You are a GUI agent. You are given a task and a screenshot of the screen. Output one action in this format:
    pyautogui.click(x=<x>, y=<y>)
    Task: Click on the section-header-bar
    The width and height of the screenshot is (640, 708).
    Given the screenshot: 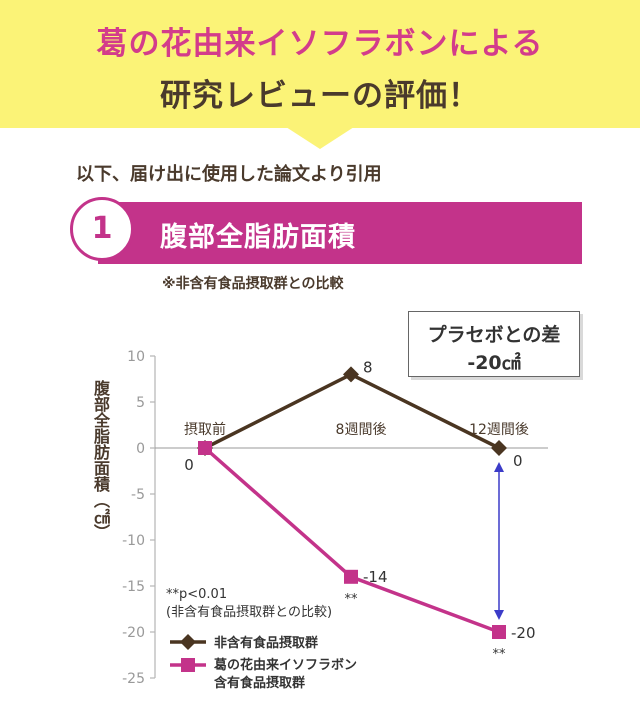 What is the action you would take?
    pyautogui.click(x=340, y=233)
    